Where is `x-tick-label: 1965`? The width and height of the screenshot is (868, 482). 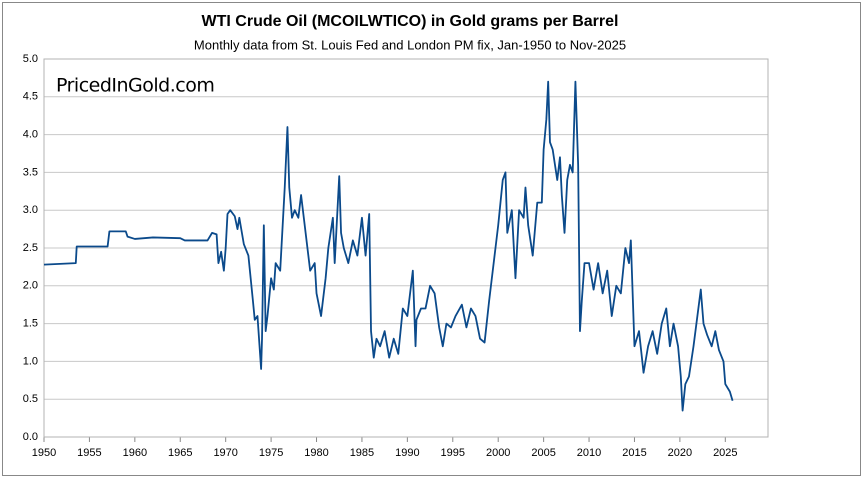
x-tick-label: 1965 is located at coordinates (180, 453).